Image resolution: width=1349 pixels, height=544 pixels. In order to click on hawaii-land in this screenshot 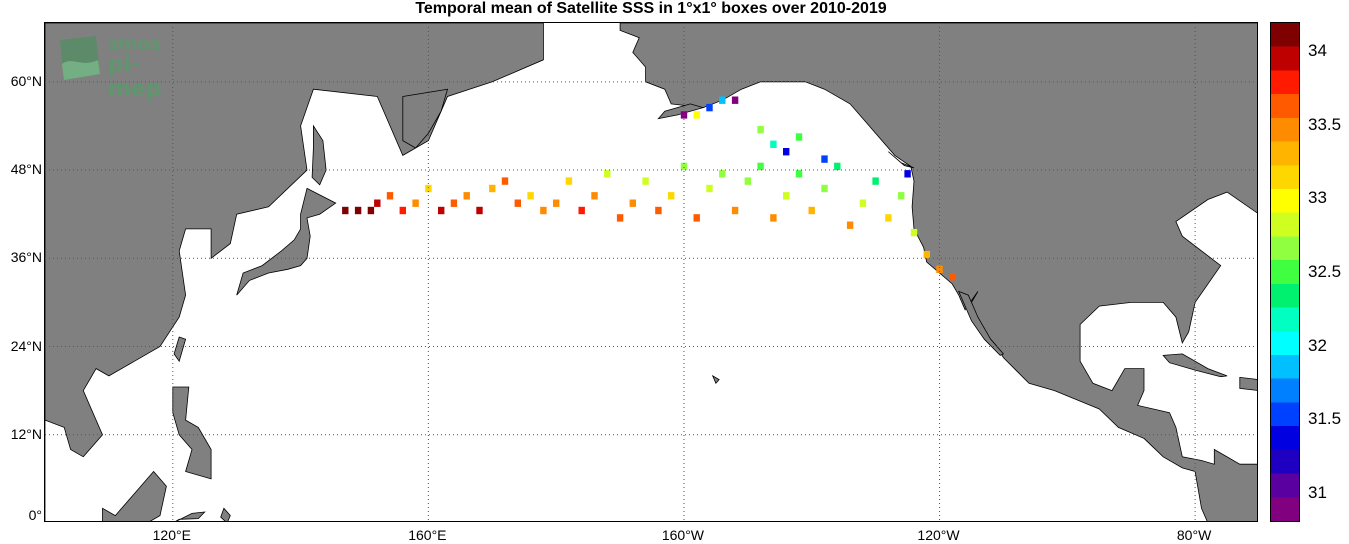, I will do `click(715, 379)`.